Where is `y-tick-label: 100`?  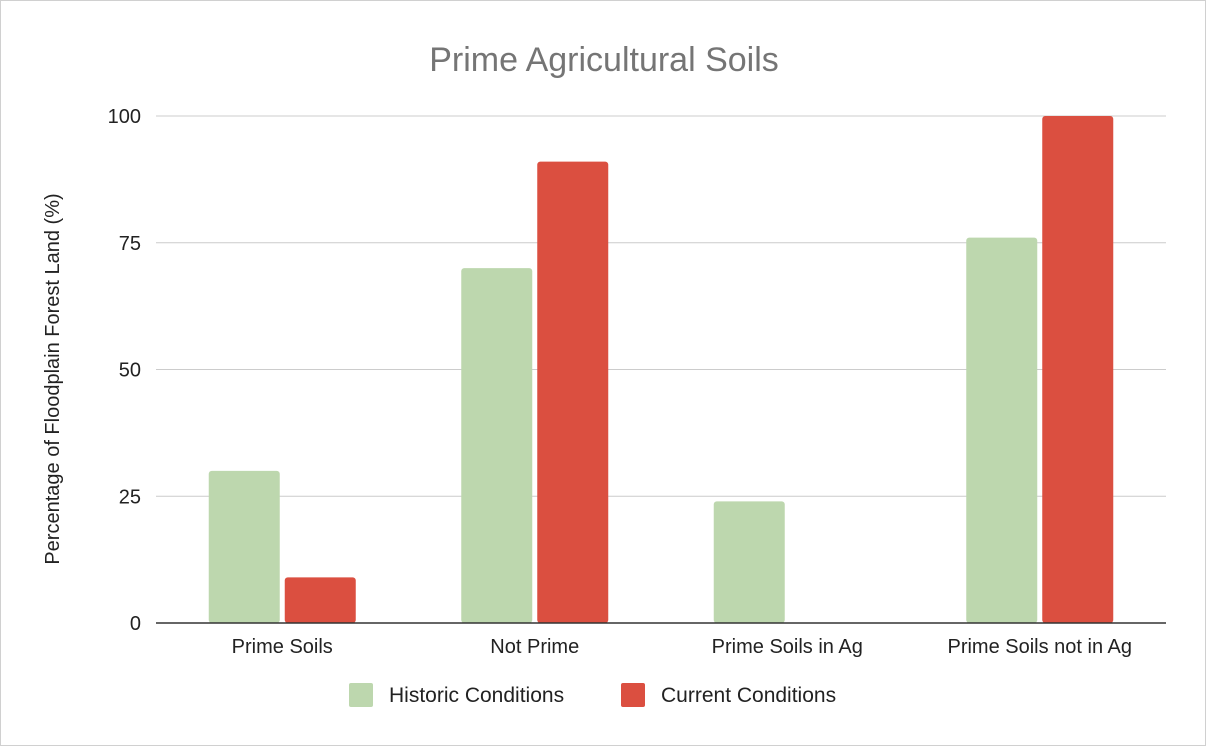
y-tick-label: 100 is located at coordinates (124, 117).